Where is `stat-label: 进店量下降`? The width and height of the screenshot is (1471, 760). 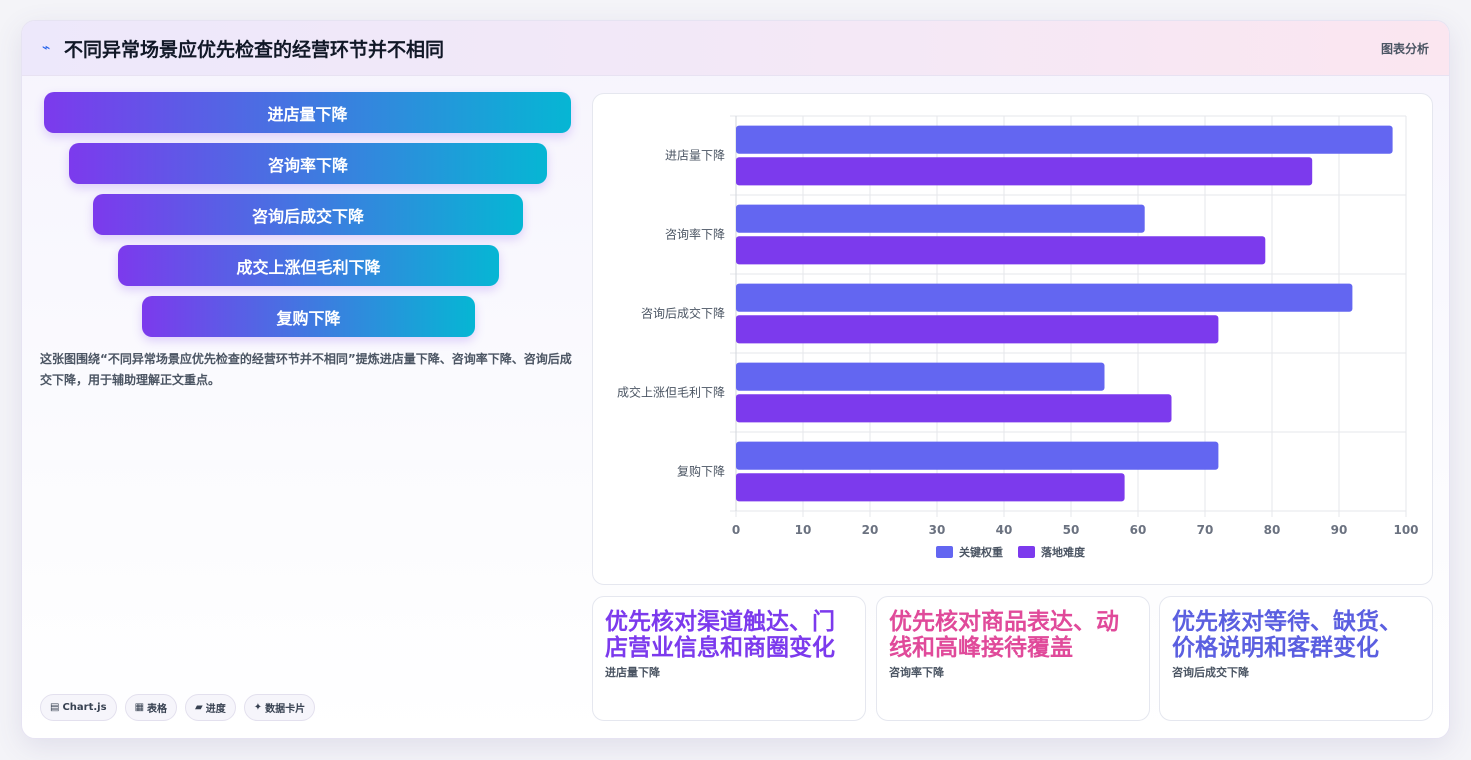
stat-label: 进店量下降 is located at coordinates (632, 672).